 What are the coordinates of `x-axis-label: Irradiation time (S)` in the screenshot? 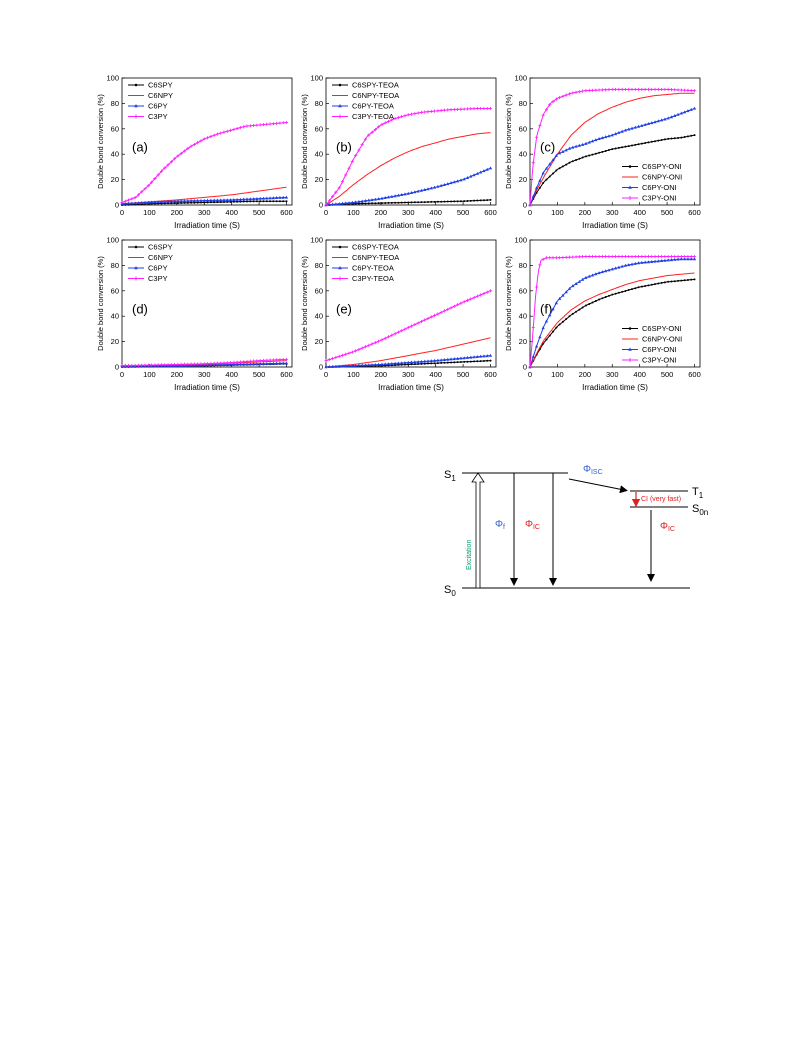 It's located at (411, 387).